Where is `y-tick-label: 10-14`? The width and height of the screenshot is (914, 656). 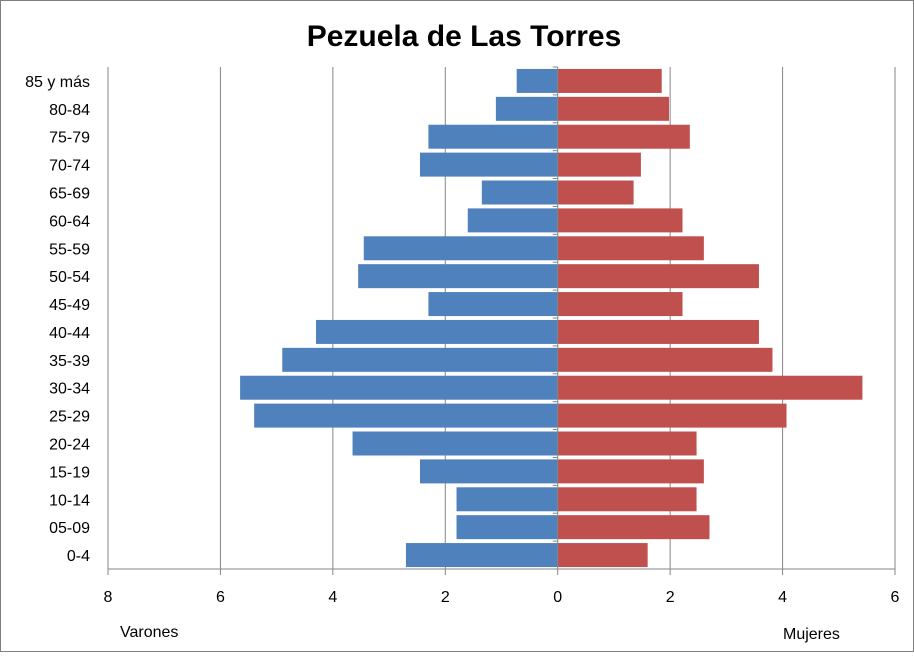 y-tick-label: 10-14 is located at coordinates (69, 500).